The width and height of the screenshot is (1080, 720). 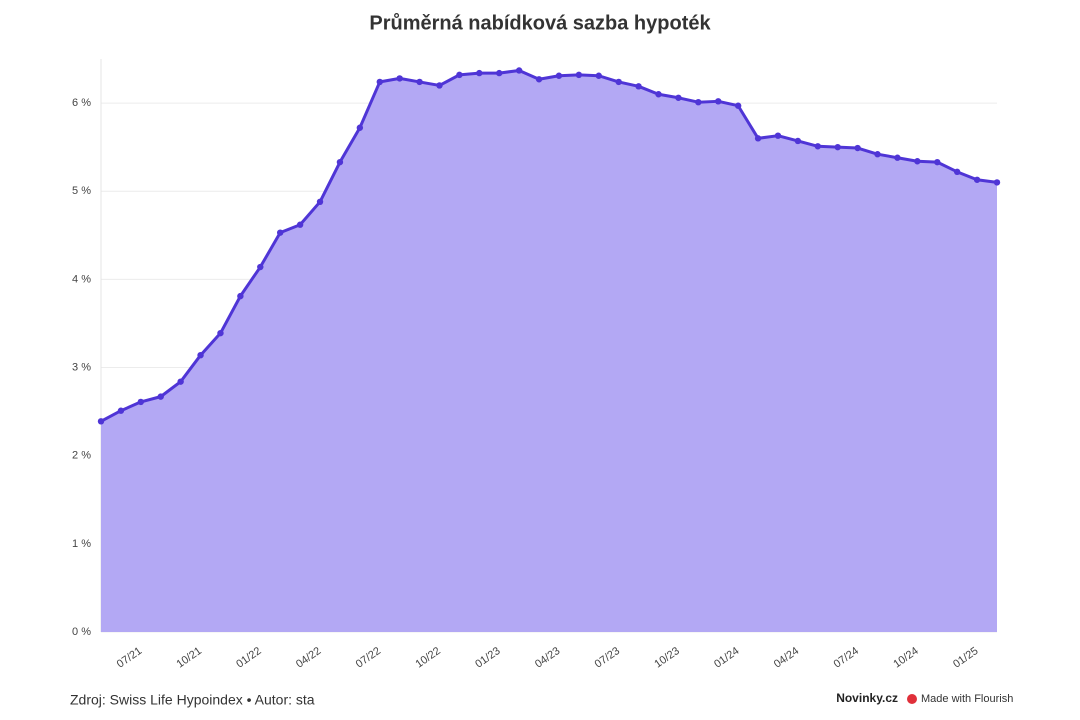 What do you see at coordinates (965, 658) in the screenshot?
I see `x-tick-label: 01/25` at bounding box center [965, 658].